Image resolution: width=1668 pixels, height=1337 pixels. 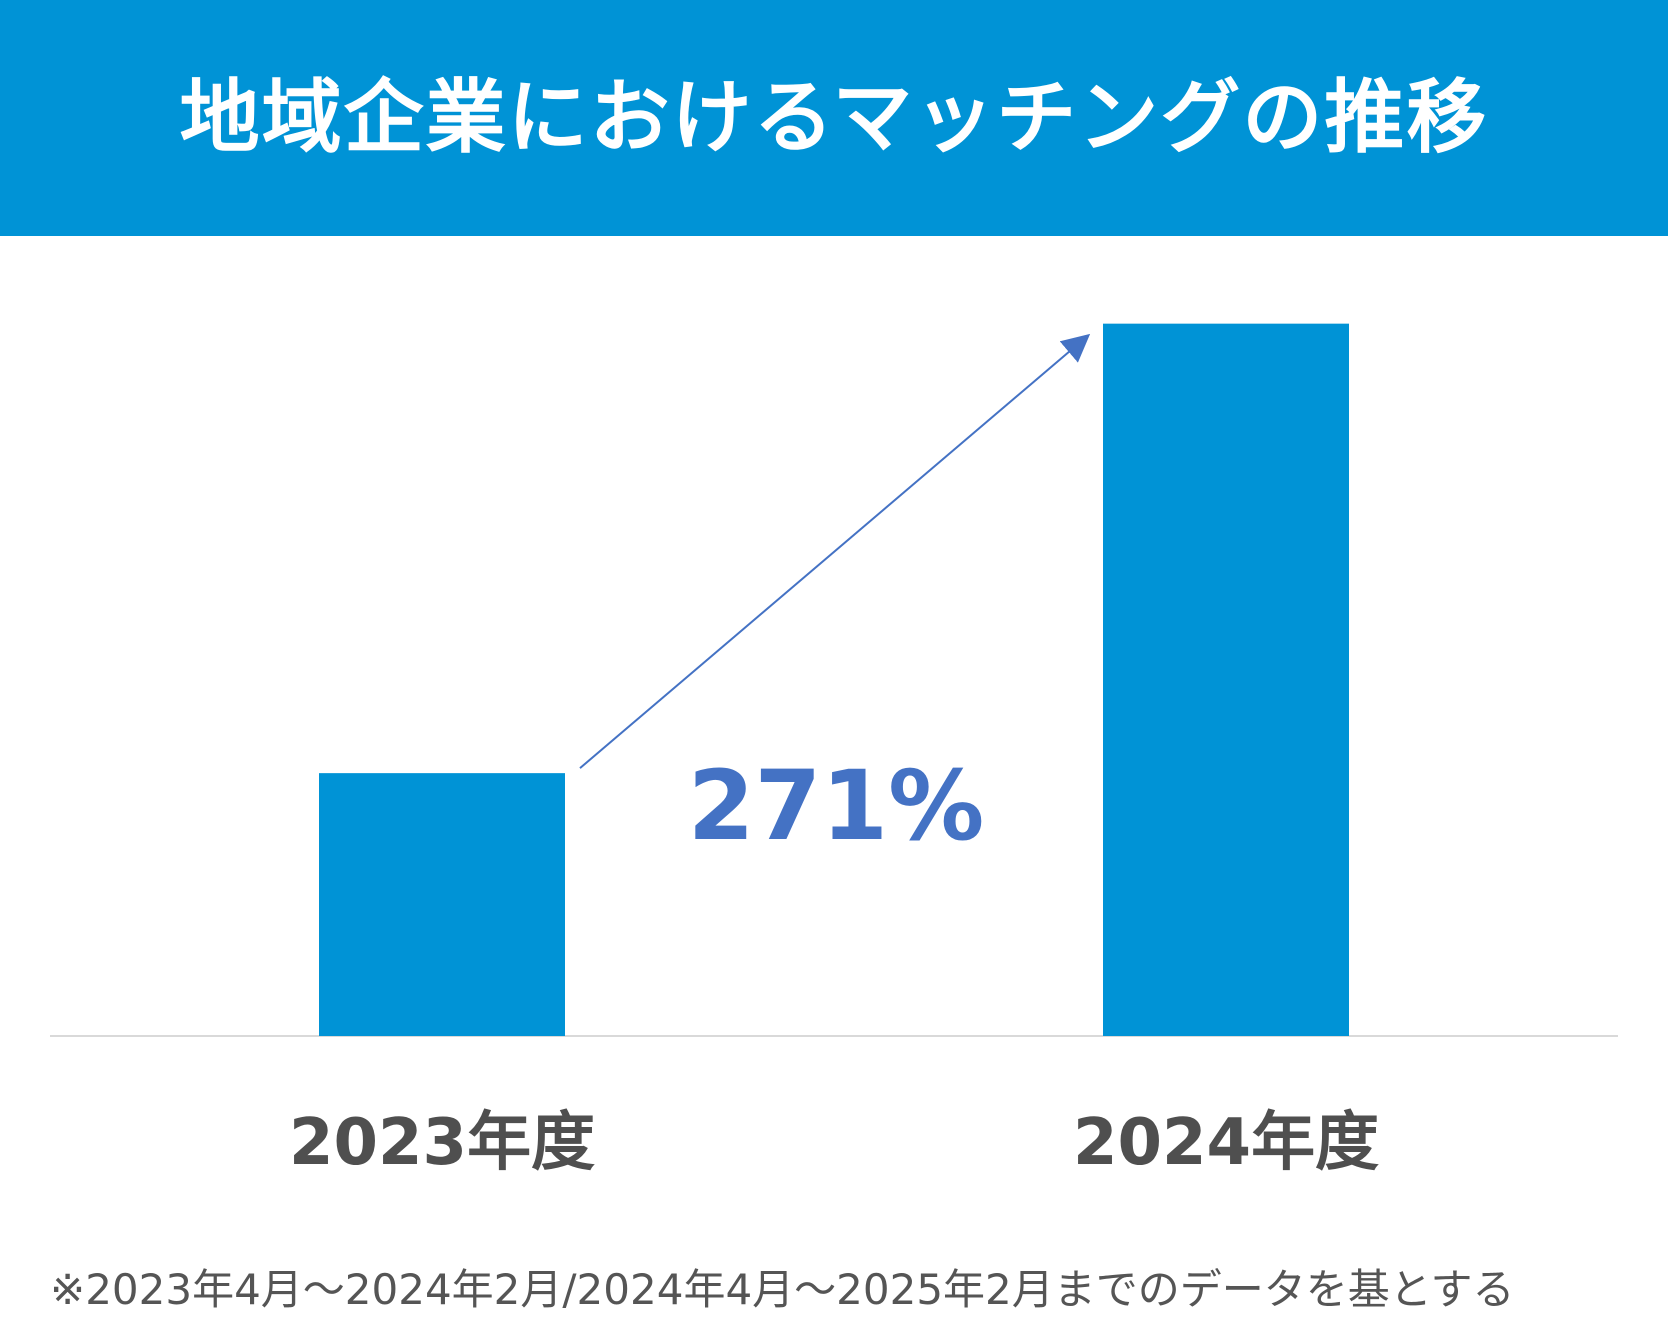 I want to click on x-tick-label-1: 2023年度, so click(x=442, y=1143).